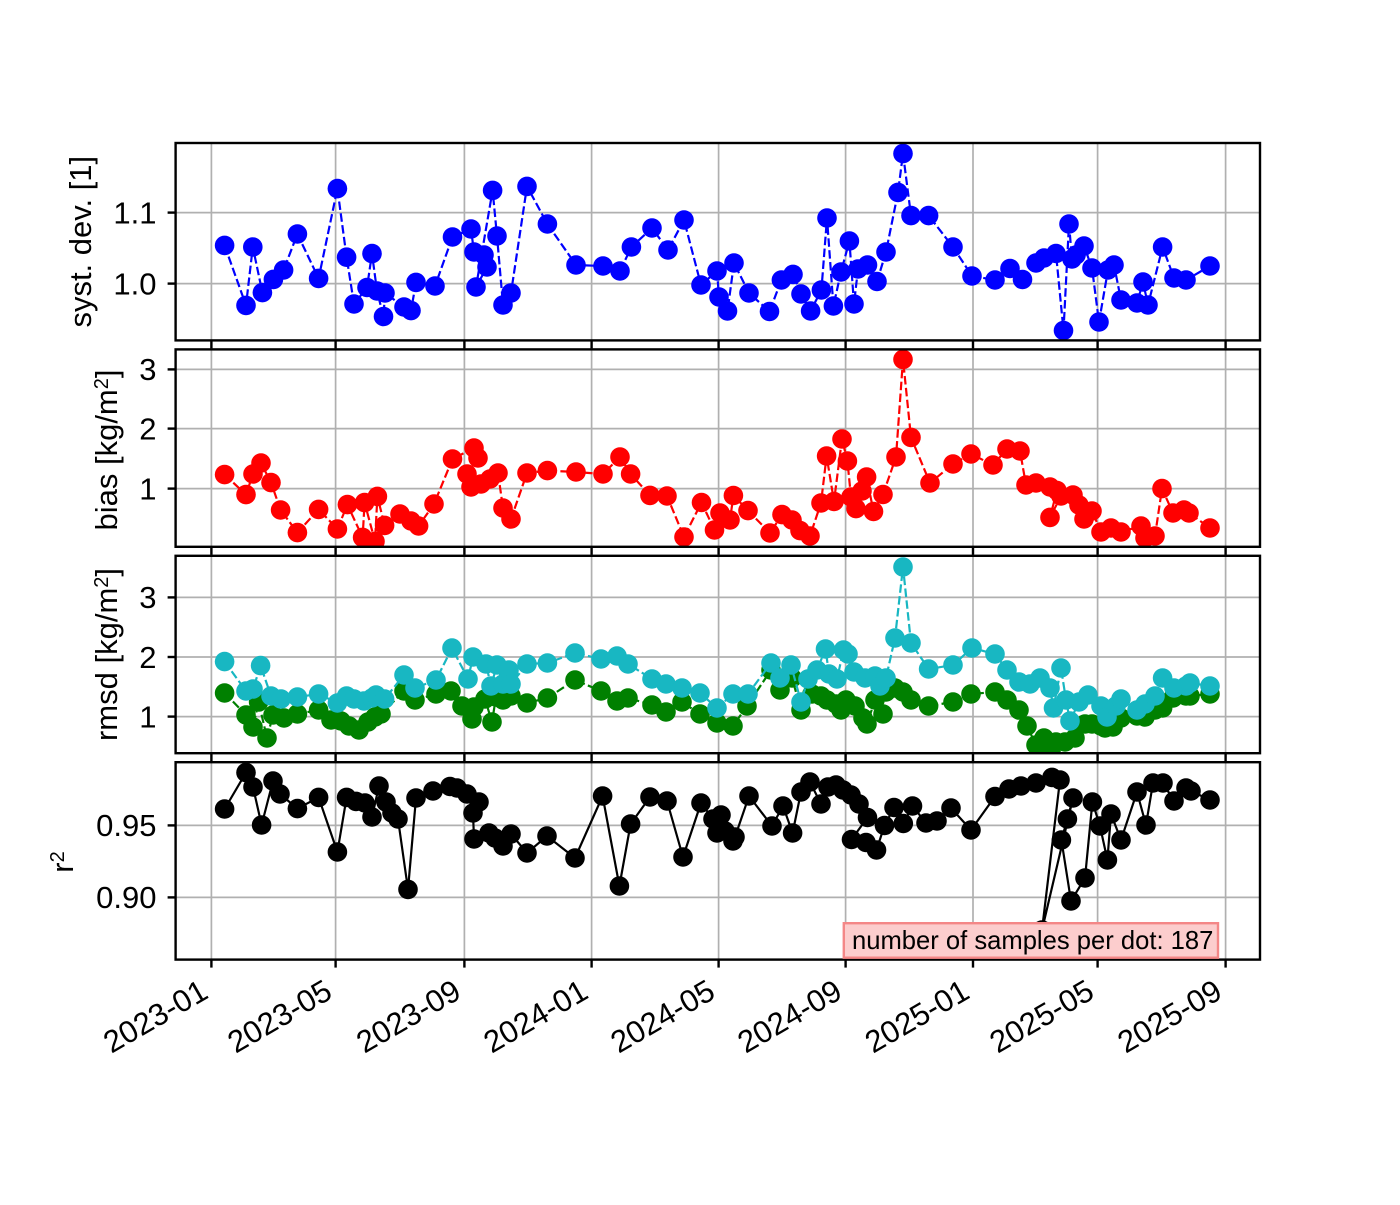 The image size is (1400, 1205). Describe the element at coordinates (1032, 941) in the screenshot. I see `svg-text: number of samples per dot: 187` at that location.